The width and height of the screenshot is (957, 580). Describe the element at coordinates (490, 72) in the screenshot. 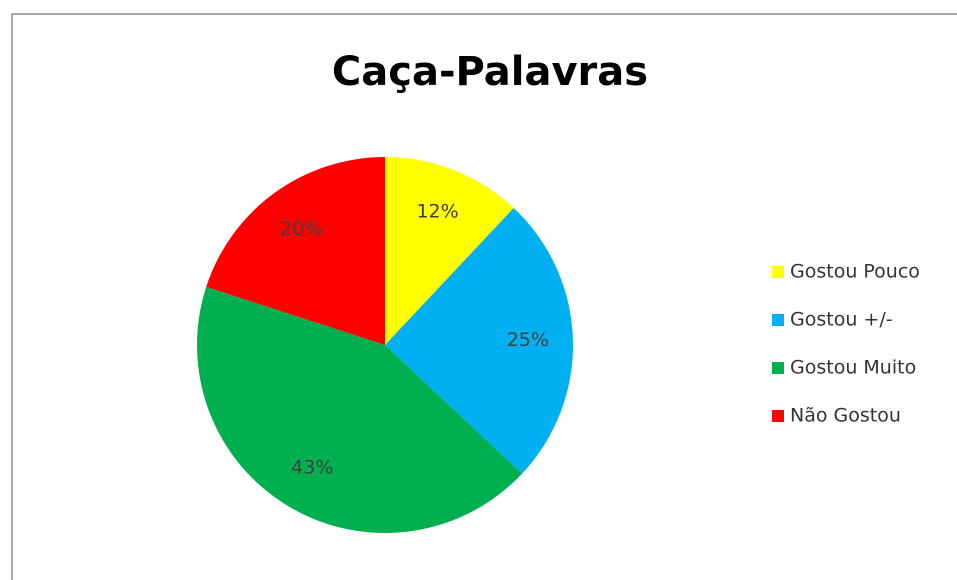

I see `chart-title: Caça-Palavras` at that location.